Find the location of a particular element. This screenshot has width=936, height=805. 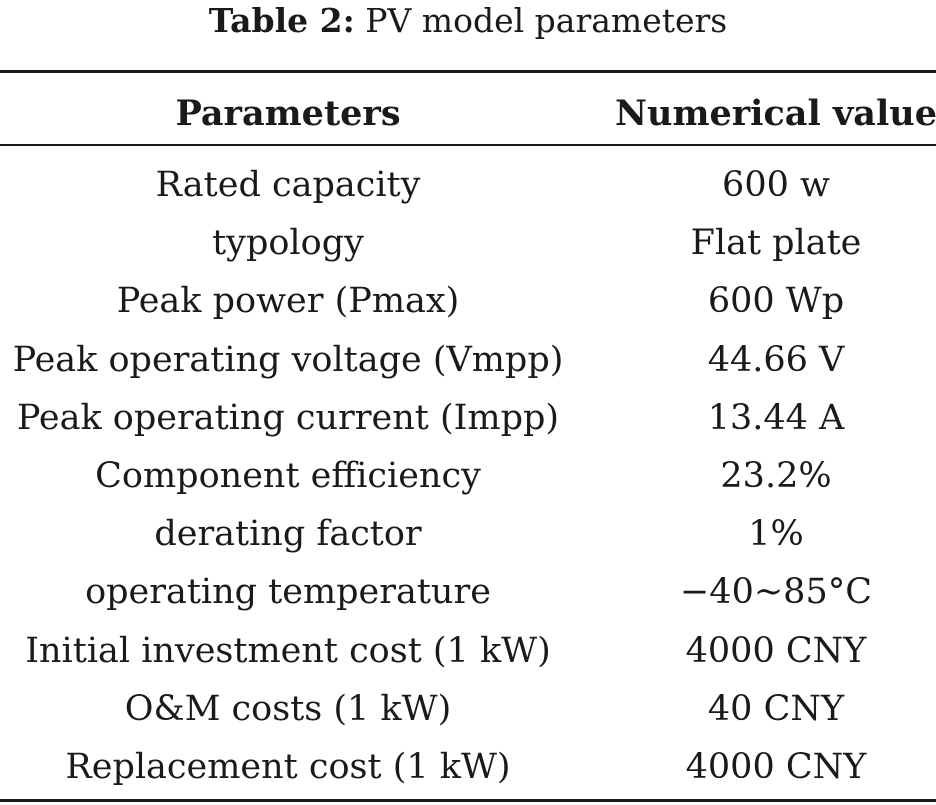

header-numerical-value: Numerical value is located at coordinates (775, 113).